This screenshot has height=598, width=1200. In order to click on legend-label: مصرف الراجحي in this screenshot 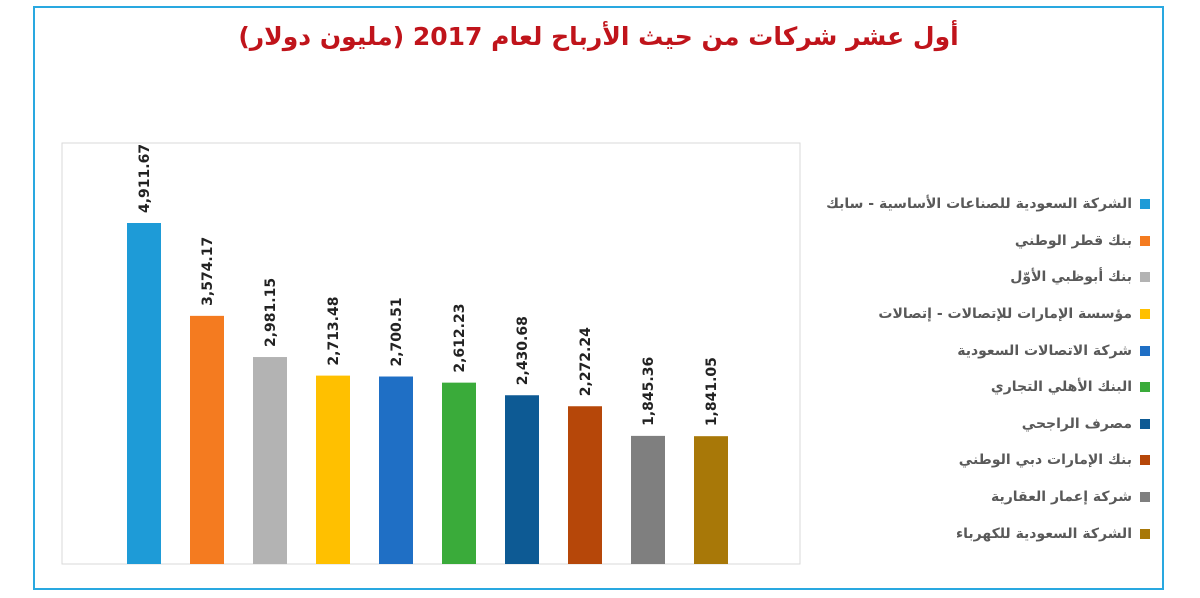, I will do `click(1076, 423)`.